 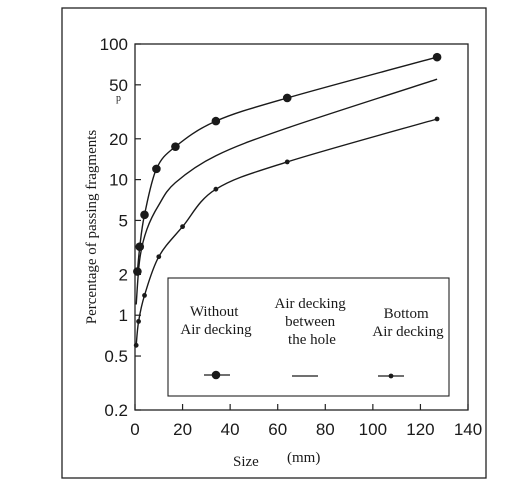 I want to click on legend-label-line: between, so click(x=310, y=322).